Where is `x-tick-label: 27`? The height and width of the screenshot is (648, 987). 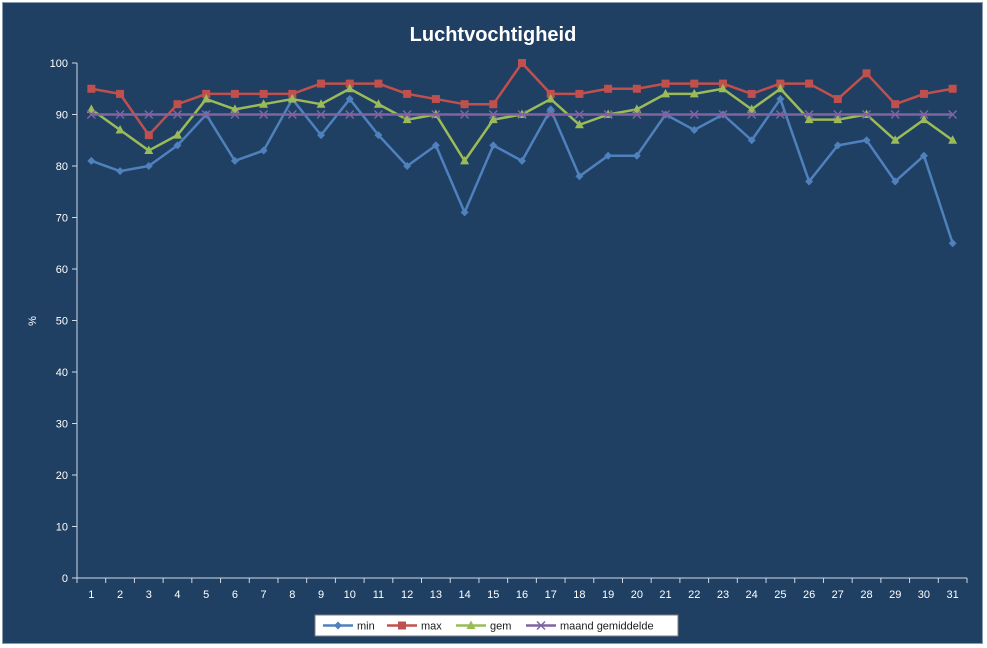
x-tick-label: 27 is located at coordinates (838, 595).